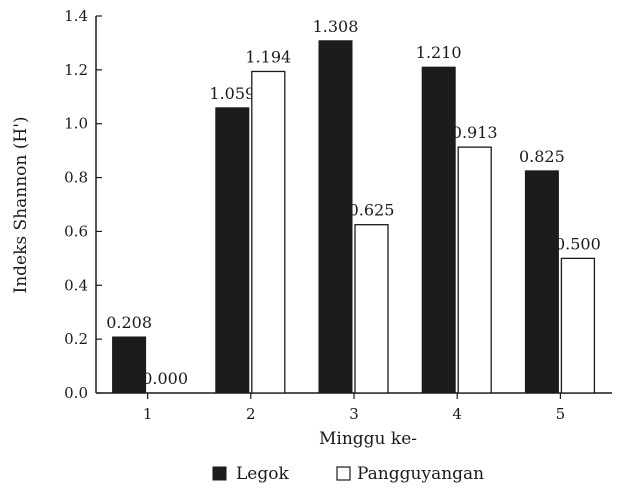 The width and height of the screenshot is (633, 493). What do you see at coordinates (262, 474) in the screenshot?
I see `legend-label-legok: Legok` at bounding box center [262, 474].